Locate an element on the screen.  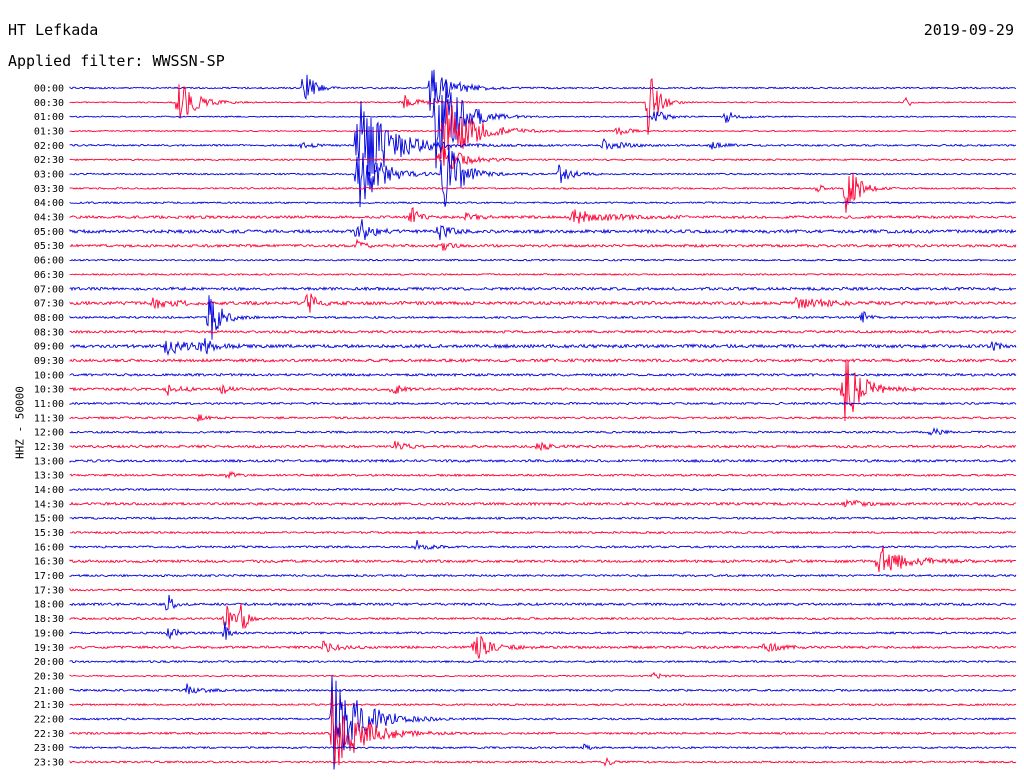
row-time-label: 23:30 is located at coordinates (49, 762).